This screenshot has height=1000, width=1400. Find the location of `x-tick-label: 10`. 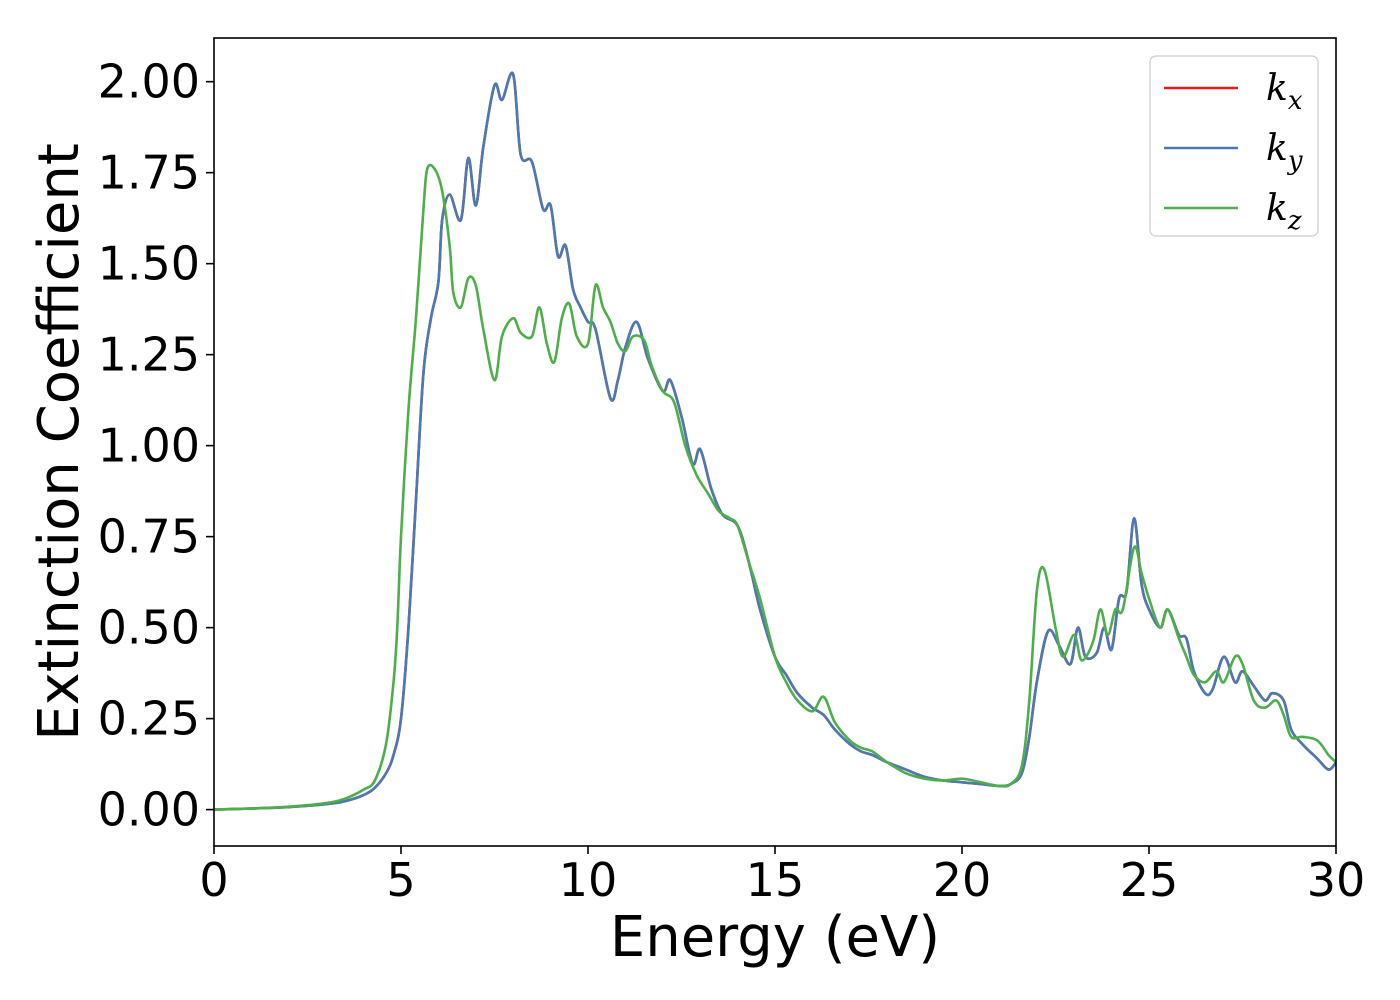

x-tick-label: 10 is located at coordinates (588, 880).